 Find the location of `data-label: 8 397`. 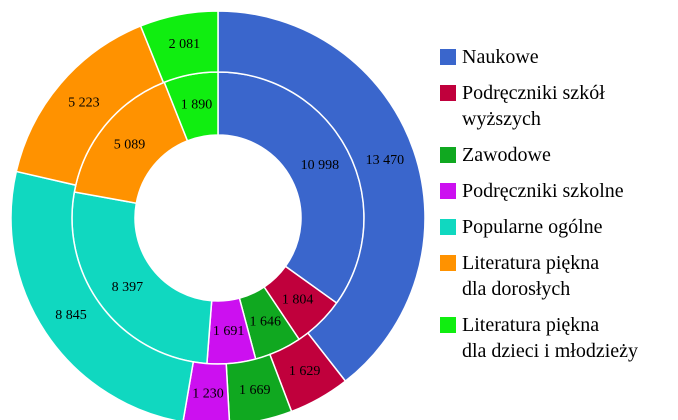

data-label: 8 397 is located at coordinates (128, 287).